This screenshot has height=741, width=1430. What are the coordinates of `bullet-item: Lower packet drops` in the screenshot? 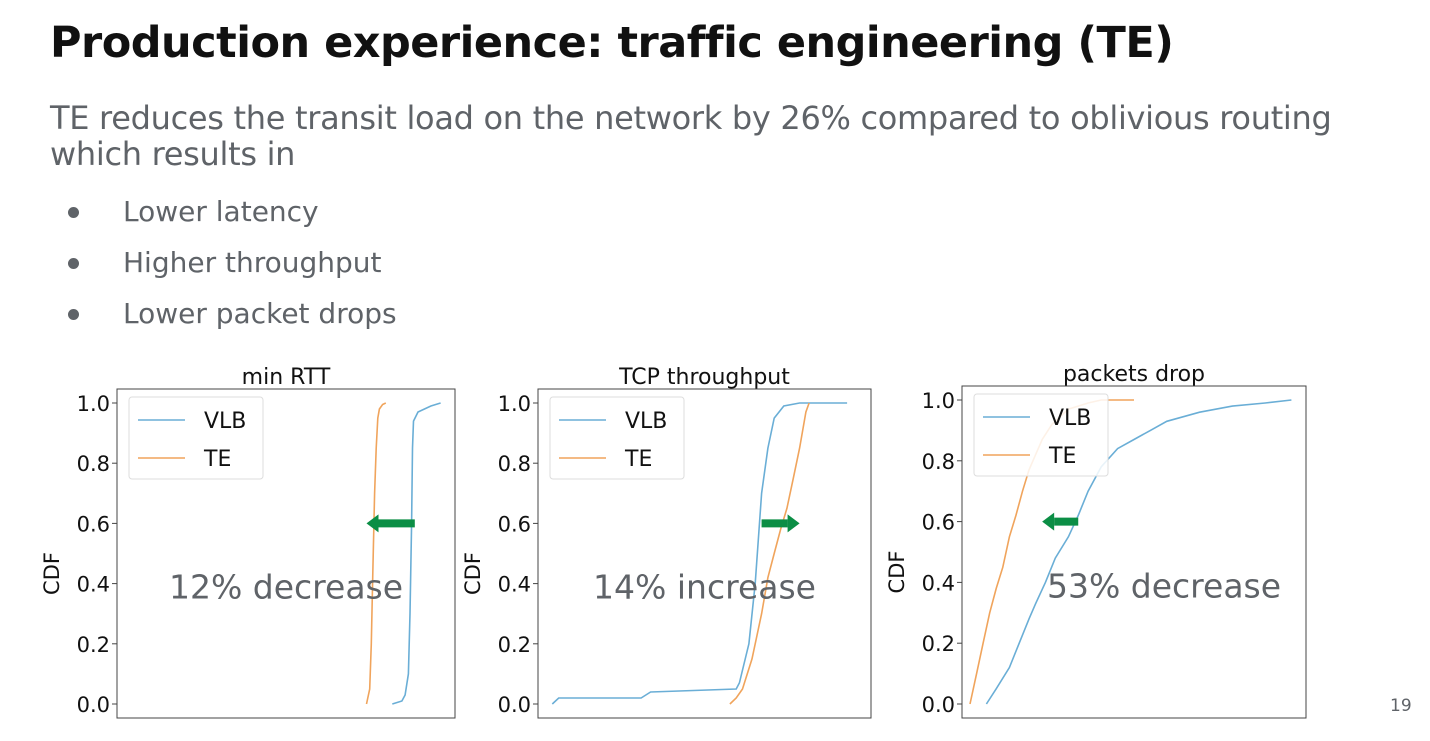 It's located at (232, 319).